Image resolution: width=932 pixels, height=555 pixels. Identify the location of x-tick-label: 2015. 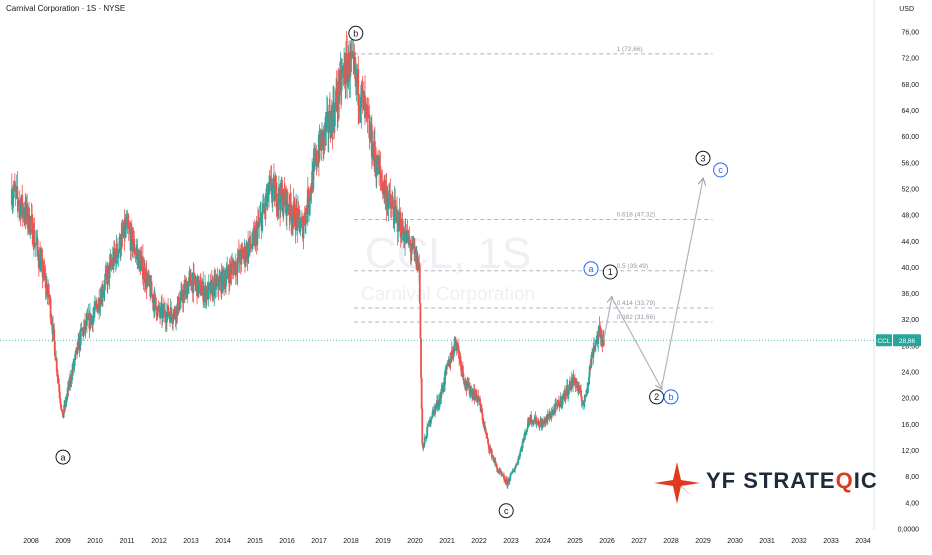
(255, 541).